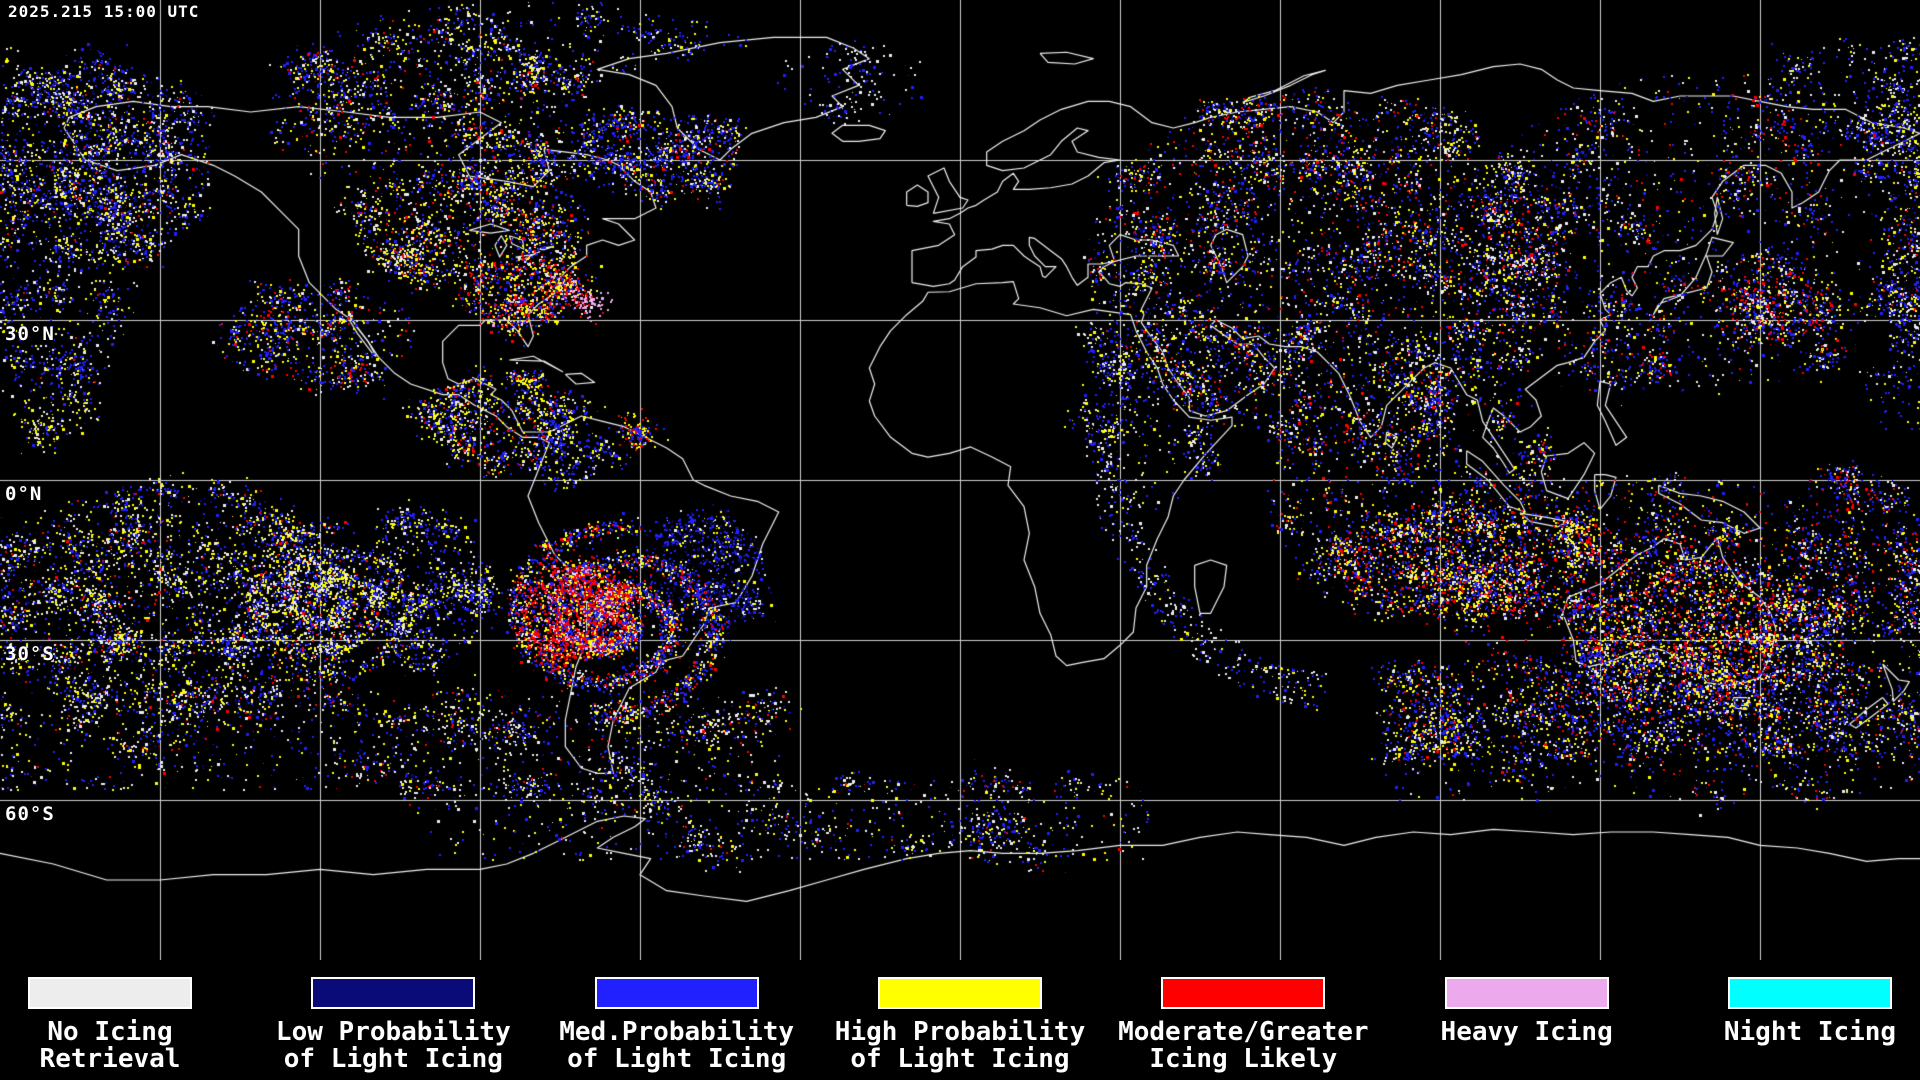 The width and height of the screenshot is (1920, 1080). What do you see at coordinates (1809, 993) in the screenshot?
I see `legend-swatch-night-icing` at bounding box center [1809, 993].